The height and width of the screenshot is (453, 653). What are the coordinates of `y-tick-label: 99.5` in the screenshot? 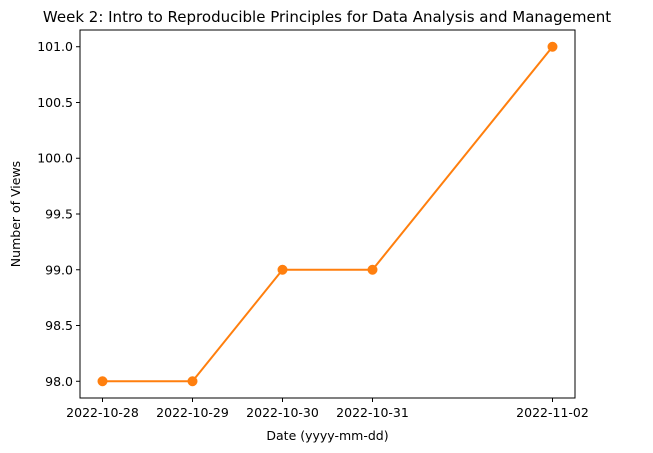 It's located at (59, 214).